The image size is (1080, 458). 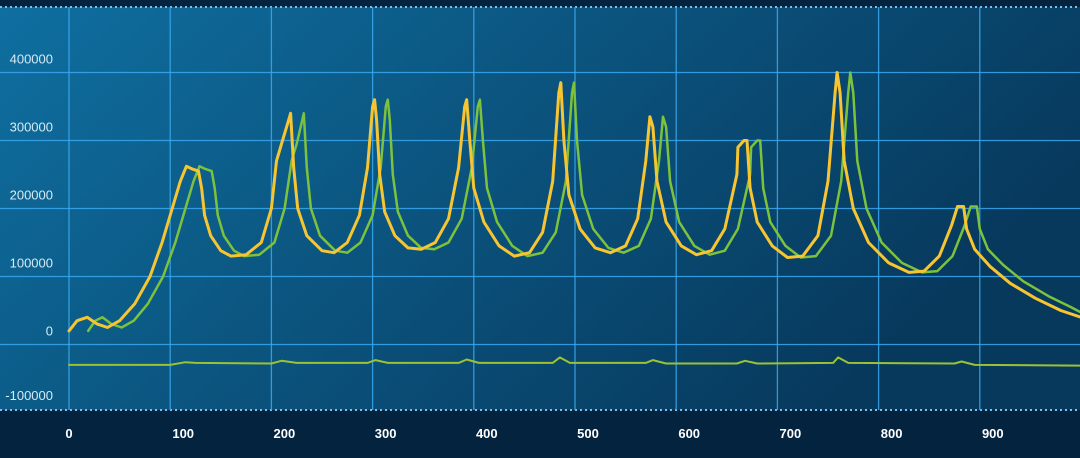 What do you see at coordinates (892, 433) in the screenshot?
I see `x-tick-label: 800` at bounding box center [892, 433].